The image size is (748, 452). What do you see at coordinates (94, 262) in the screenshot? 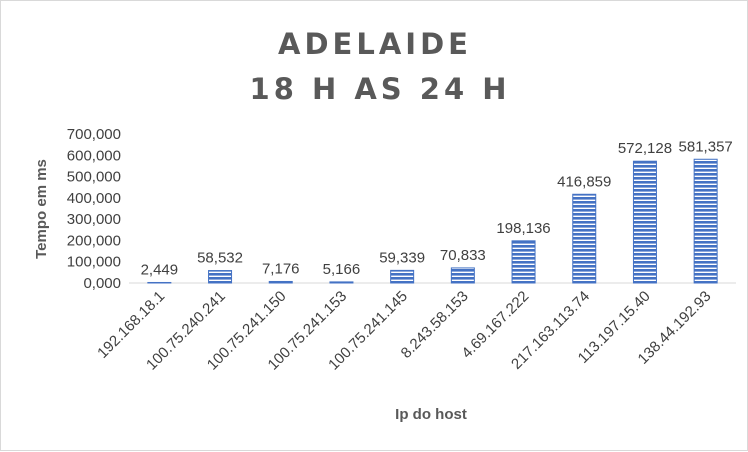
I see `y-tick-label: 100,000` at bounding box center [94, 262].